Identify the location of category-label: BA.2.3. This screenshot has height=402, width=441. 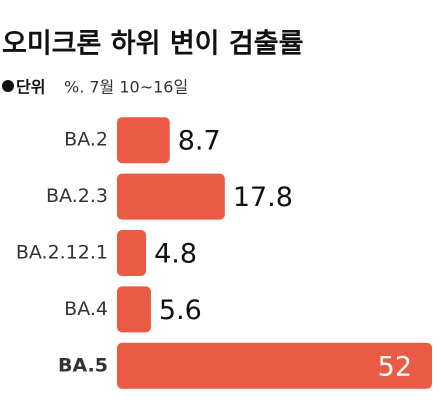
(77, 196).